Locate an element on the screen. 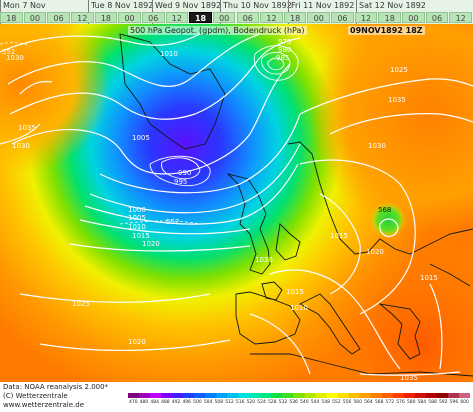 The image size is (473, 412). scale-tick-label: 492 is located at coordinates (176, 401).